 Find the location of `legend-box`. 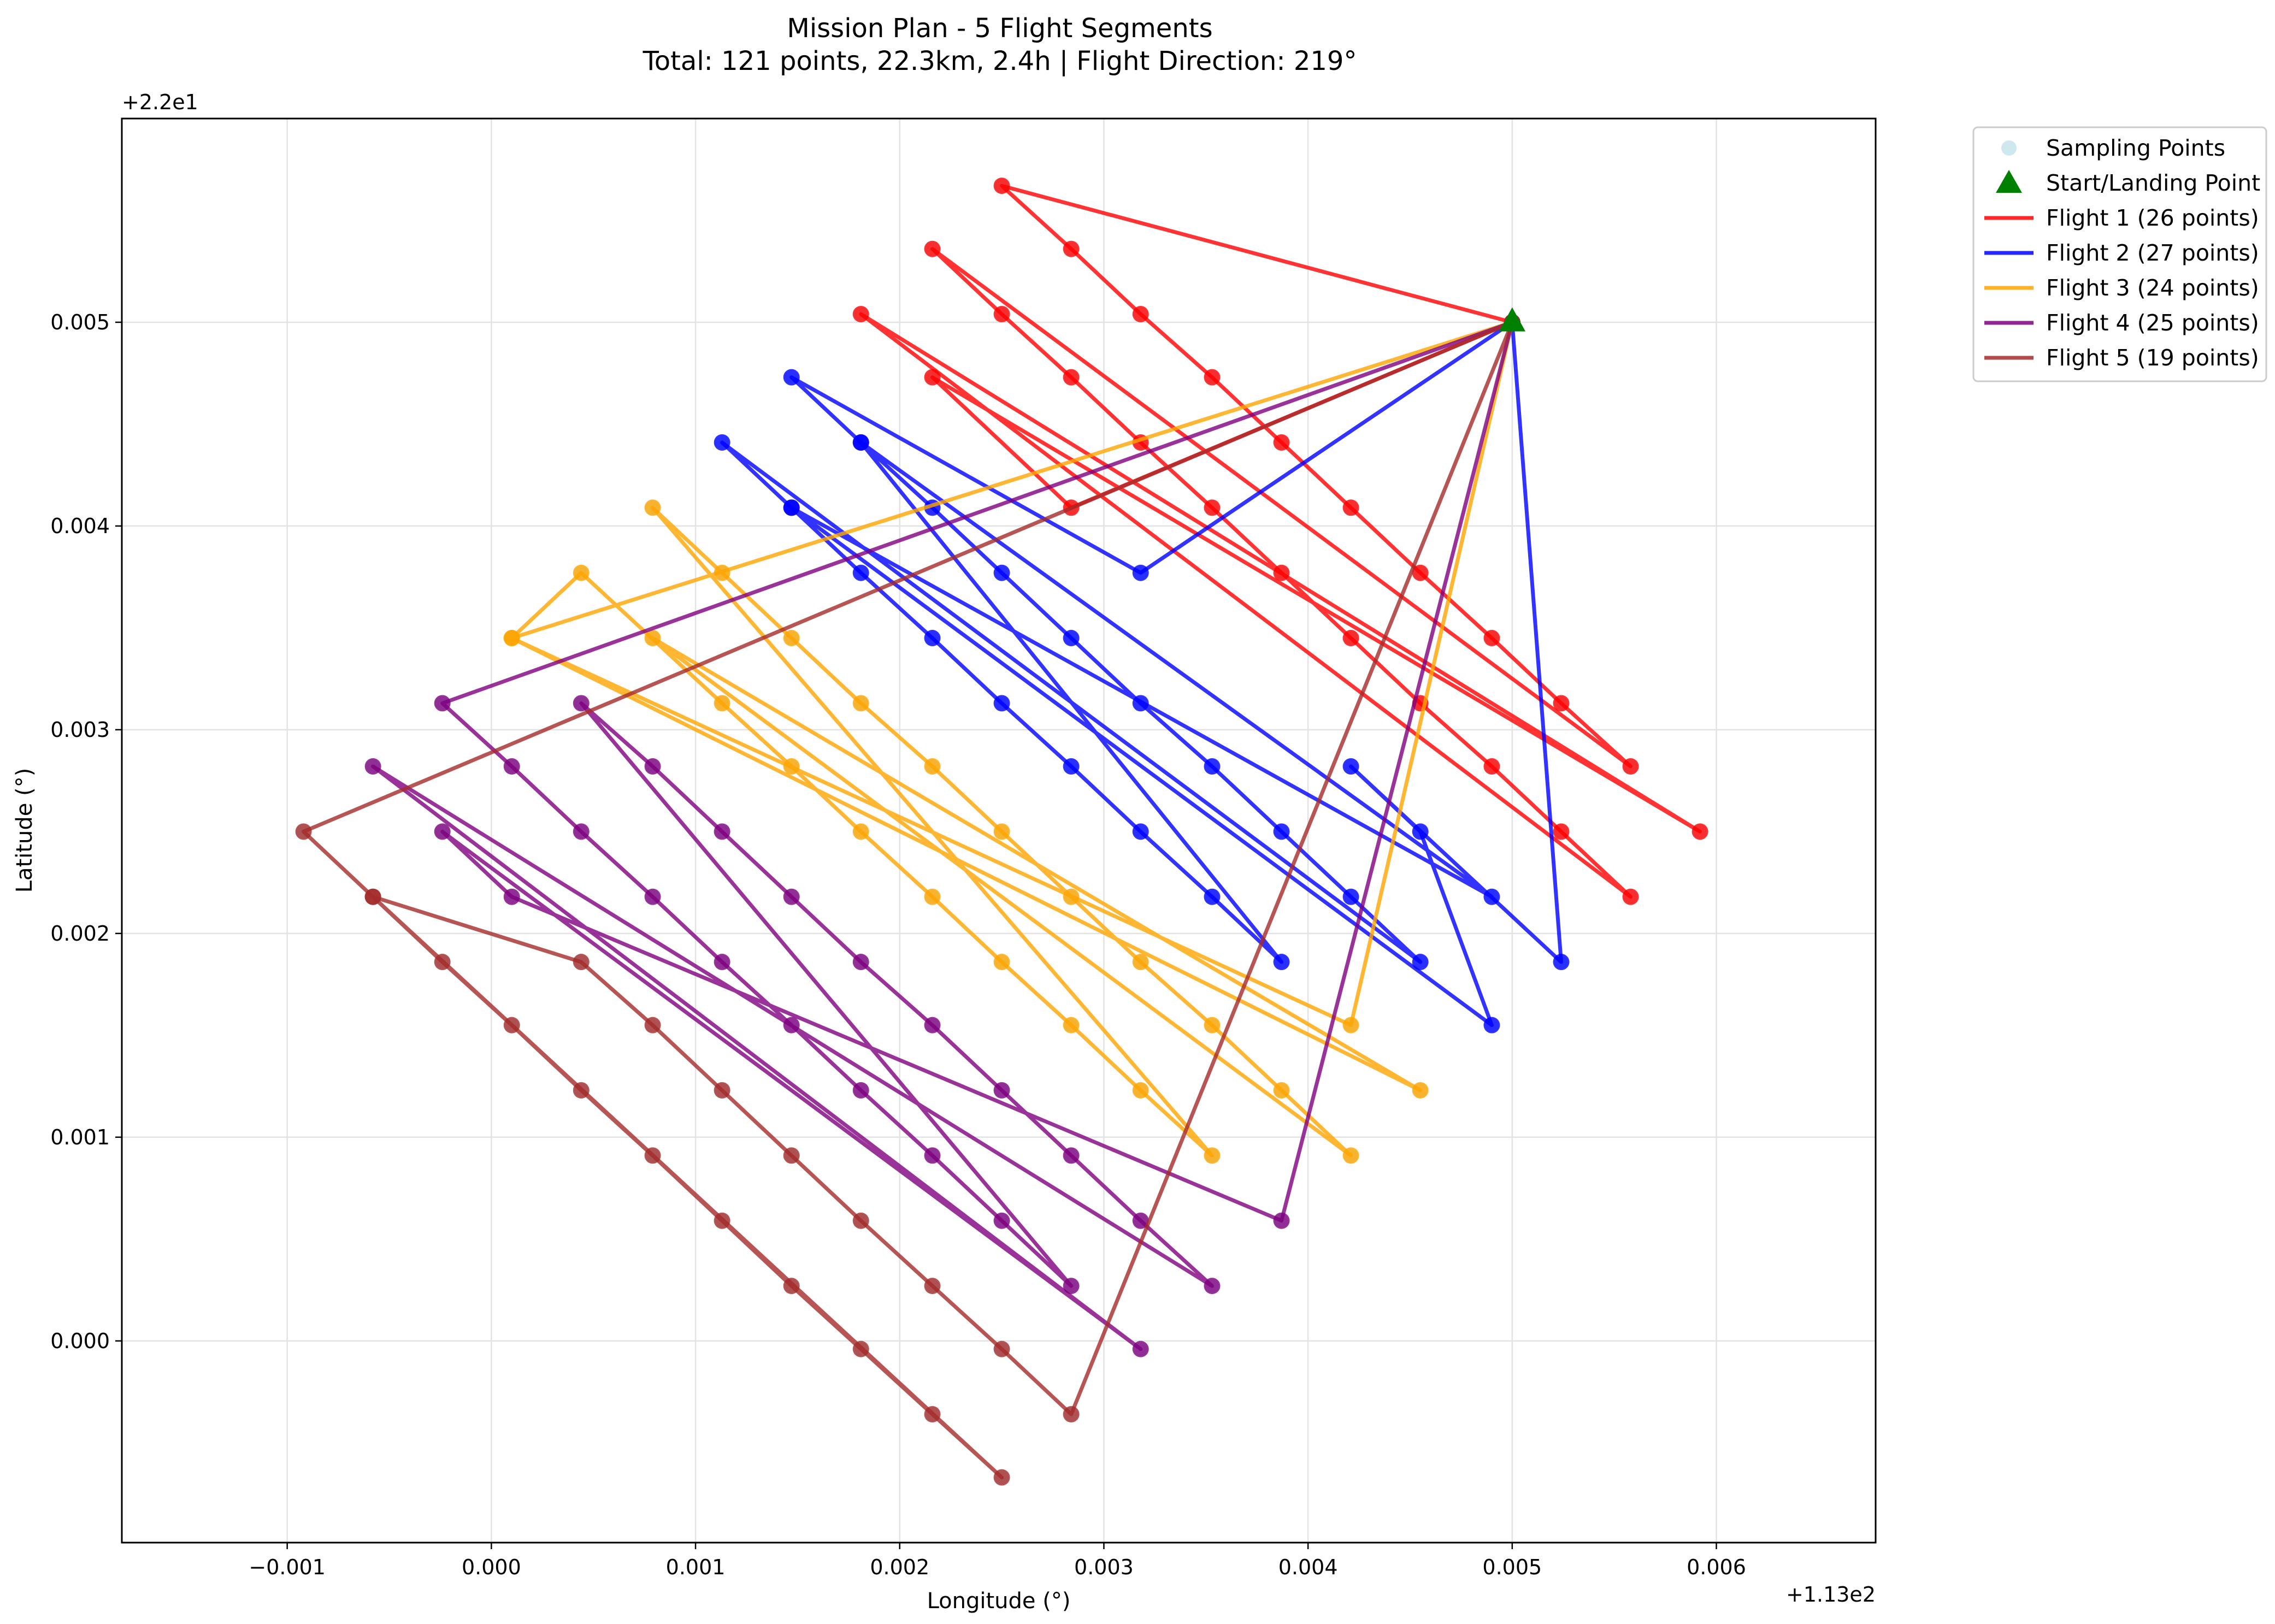

legend-box is located at coordinates (2119, 254).